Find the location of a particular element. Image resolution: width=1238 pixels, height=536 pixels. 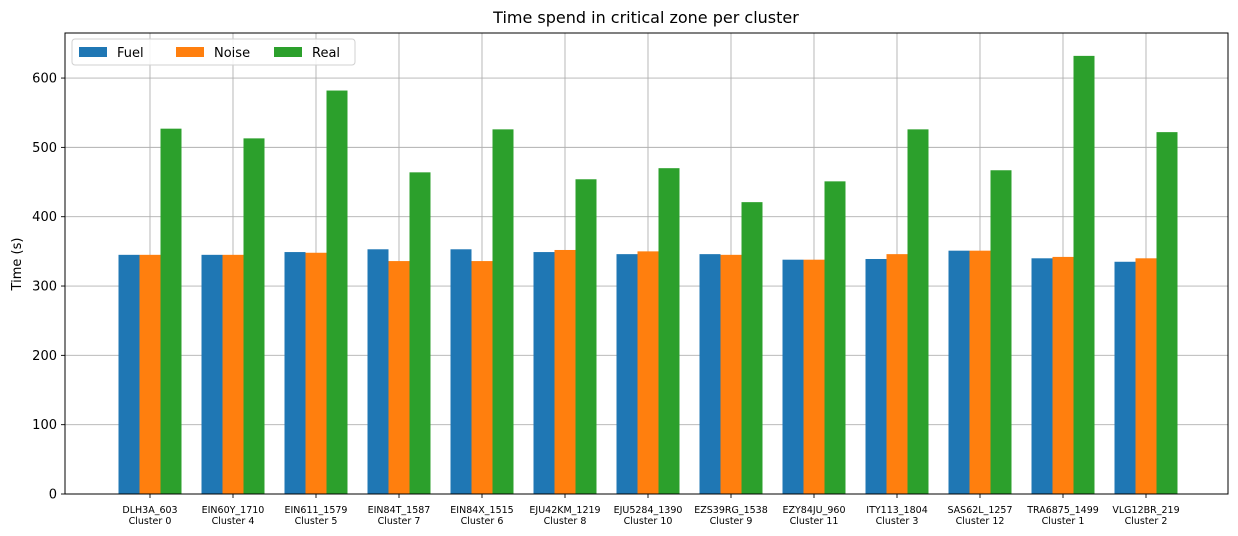

y-tick-label: 500 is located at coordinates (44, 148).